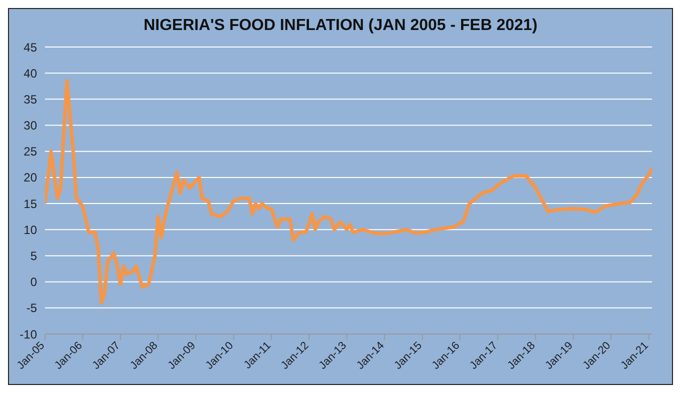  Describe the element at coordinates (31, 47) in the screenshot. I see `y-tick-label: 45` at that location.